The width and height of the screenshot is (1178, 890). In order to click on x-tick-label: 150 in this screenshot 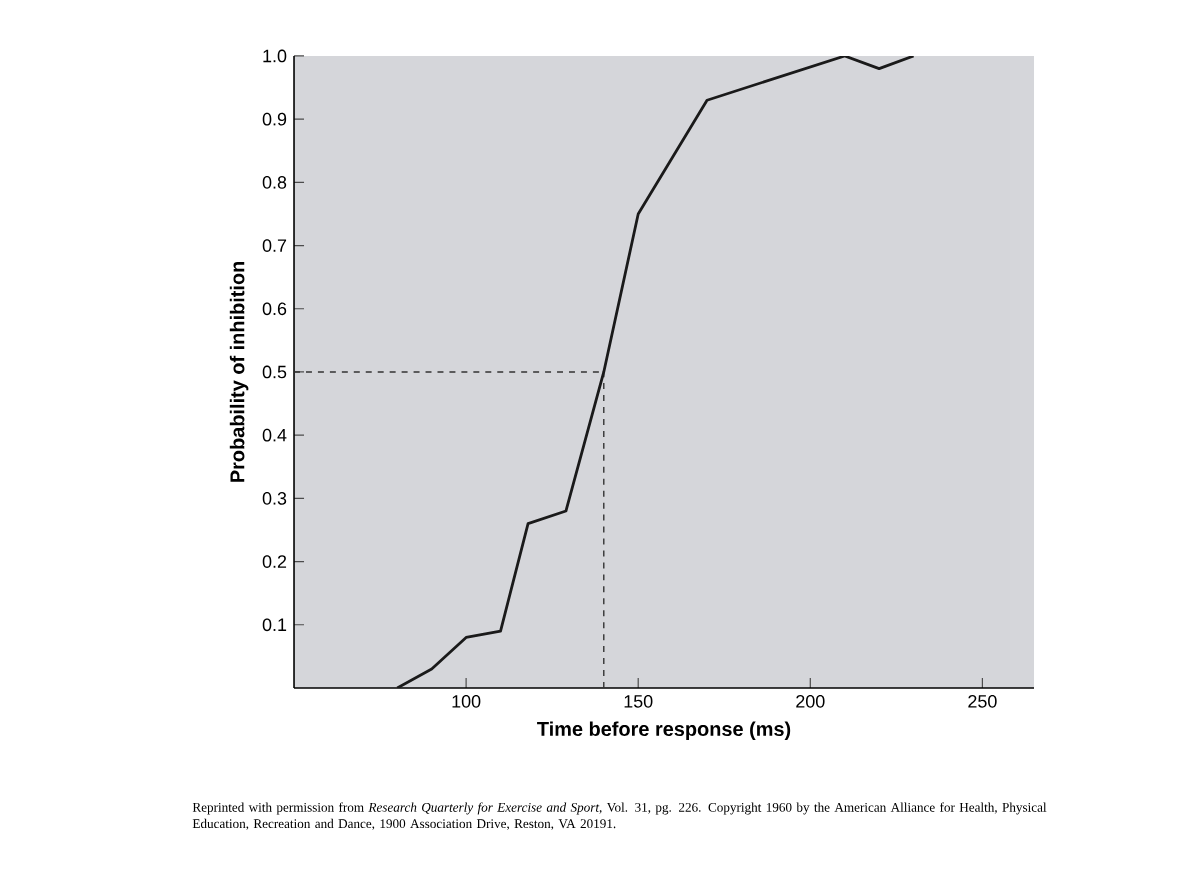, I will do `click(638, 701)`.